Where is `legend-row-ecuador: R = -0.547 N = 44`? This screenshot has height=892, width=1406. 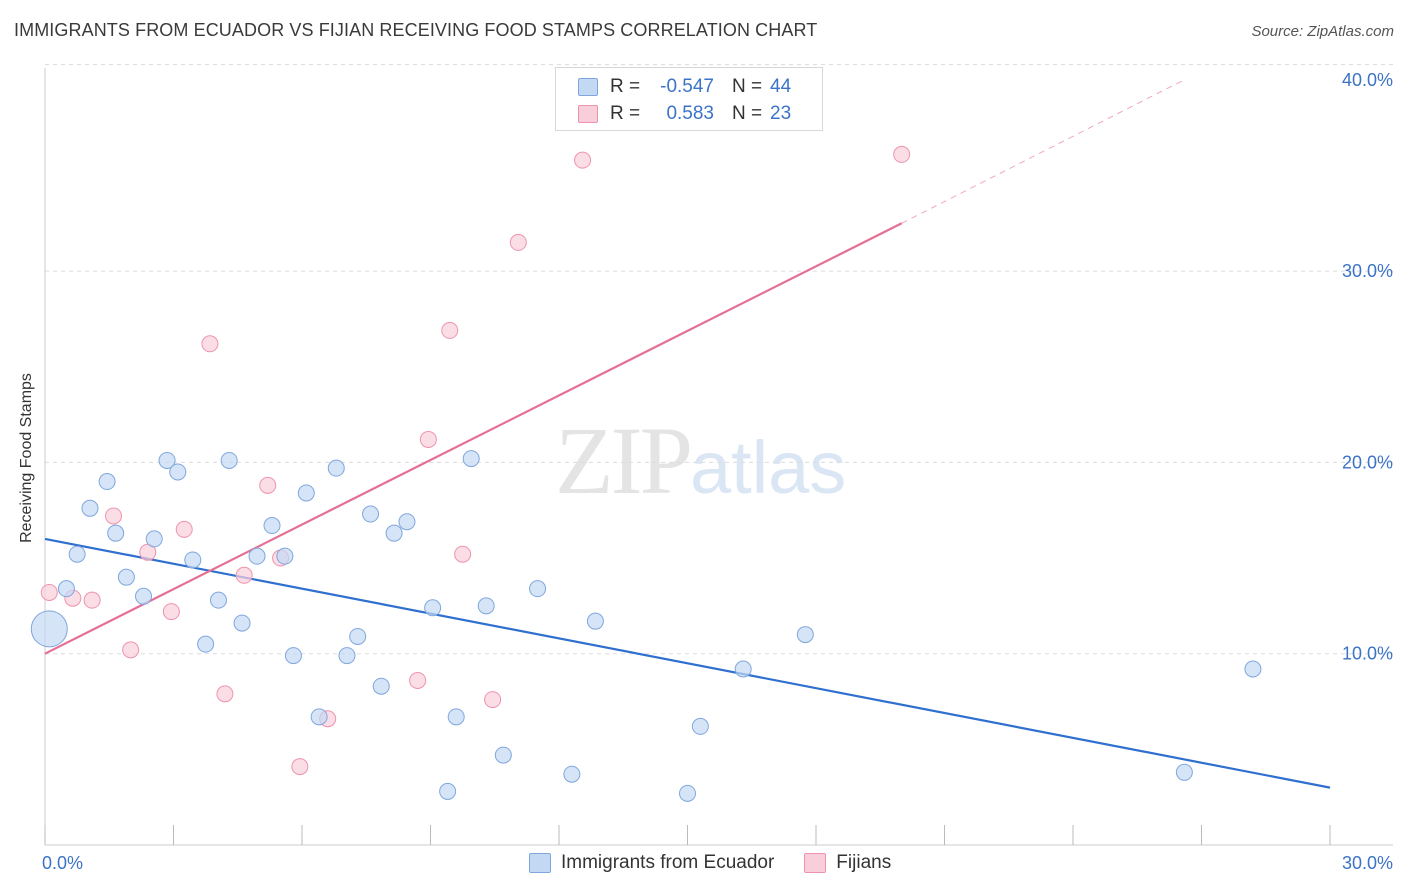
legend-row-ecuador: R = -0.547 N = 44 is located at coordinates (689, 87).